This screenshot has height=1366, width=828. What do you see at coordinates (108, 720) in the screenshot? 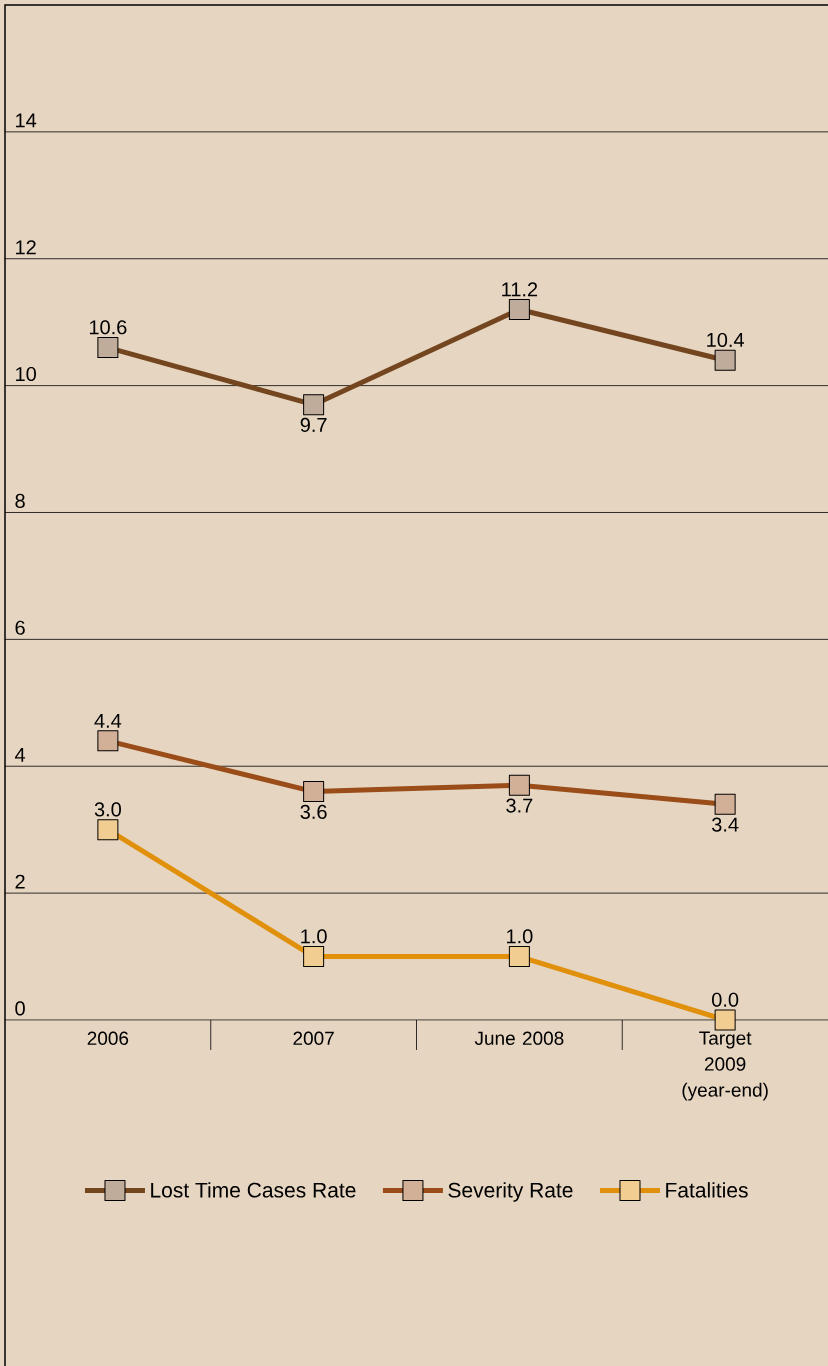
I see `data-label: 4.4` at bounding box center [108, 720].